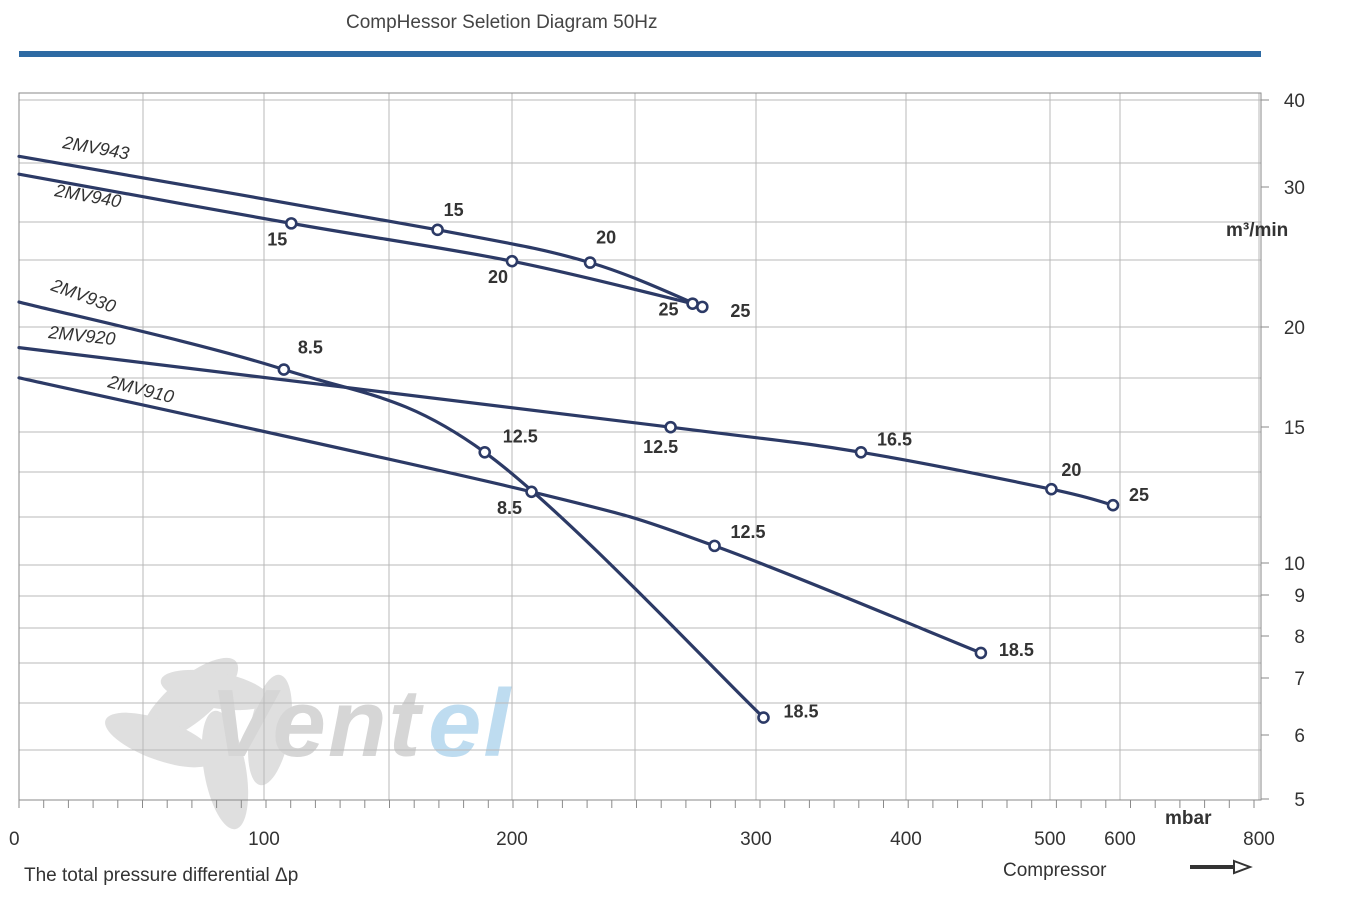 The width and height of the screenshot is (1359, 905). I want to click on series-name-label: 2MV910, so click(140, 389).